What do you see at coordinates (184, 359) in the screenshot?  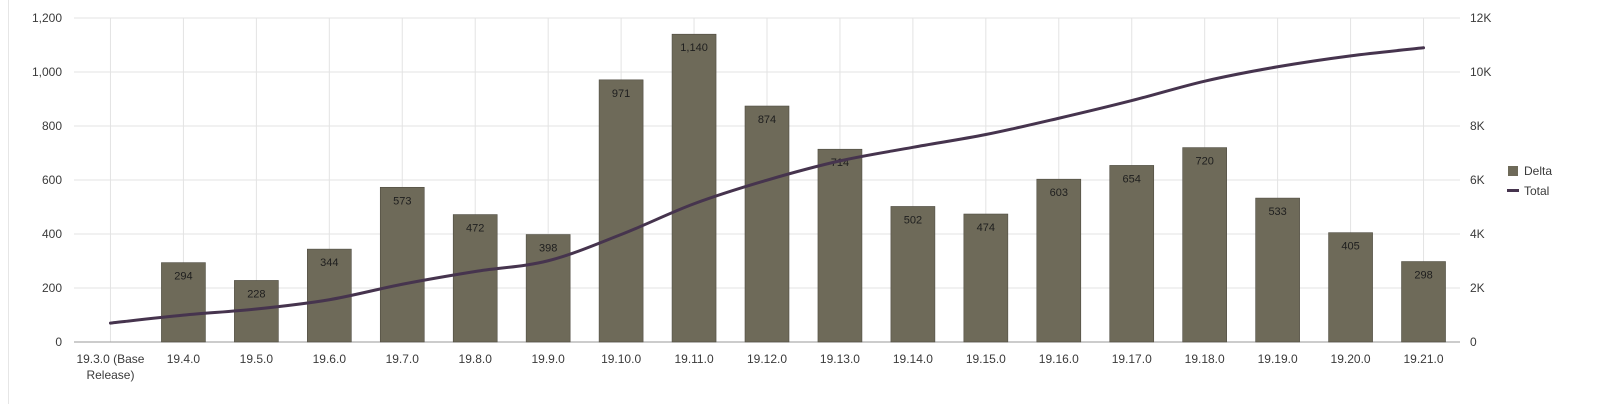 I see `x-tick-label: 19.4.0` at bounding box center [184, 359].